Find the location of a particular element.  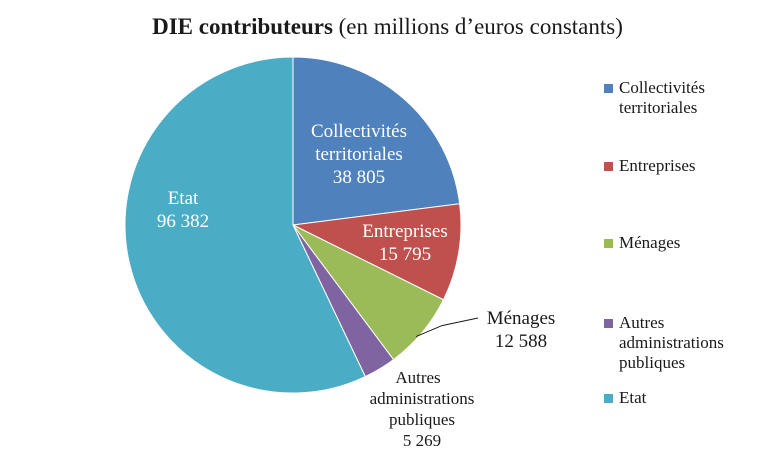

data-label-autres-administrations: Autres administrations publiques 5 269 is located at coordinates (422, 409).